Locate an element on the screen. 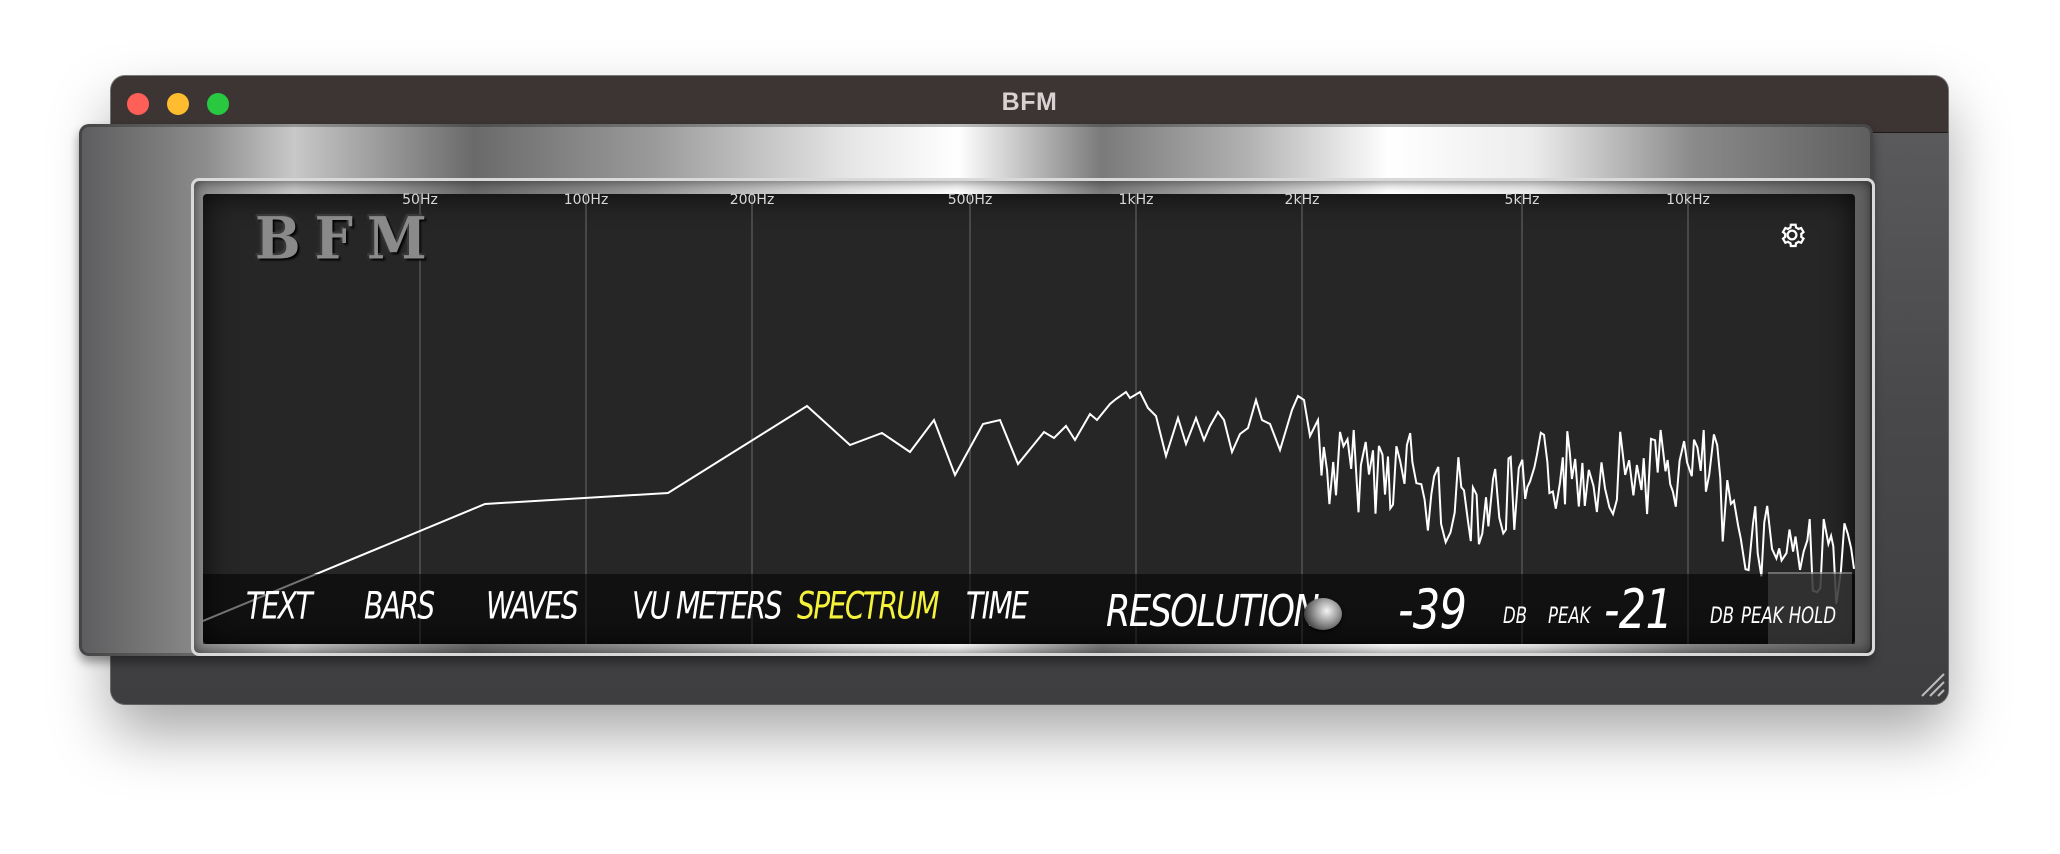 This screenshot has height=854, width=2060. level-readout: -39 is located at coordinates (1432, 609).